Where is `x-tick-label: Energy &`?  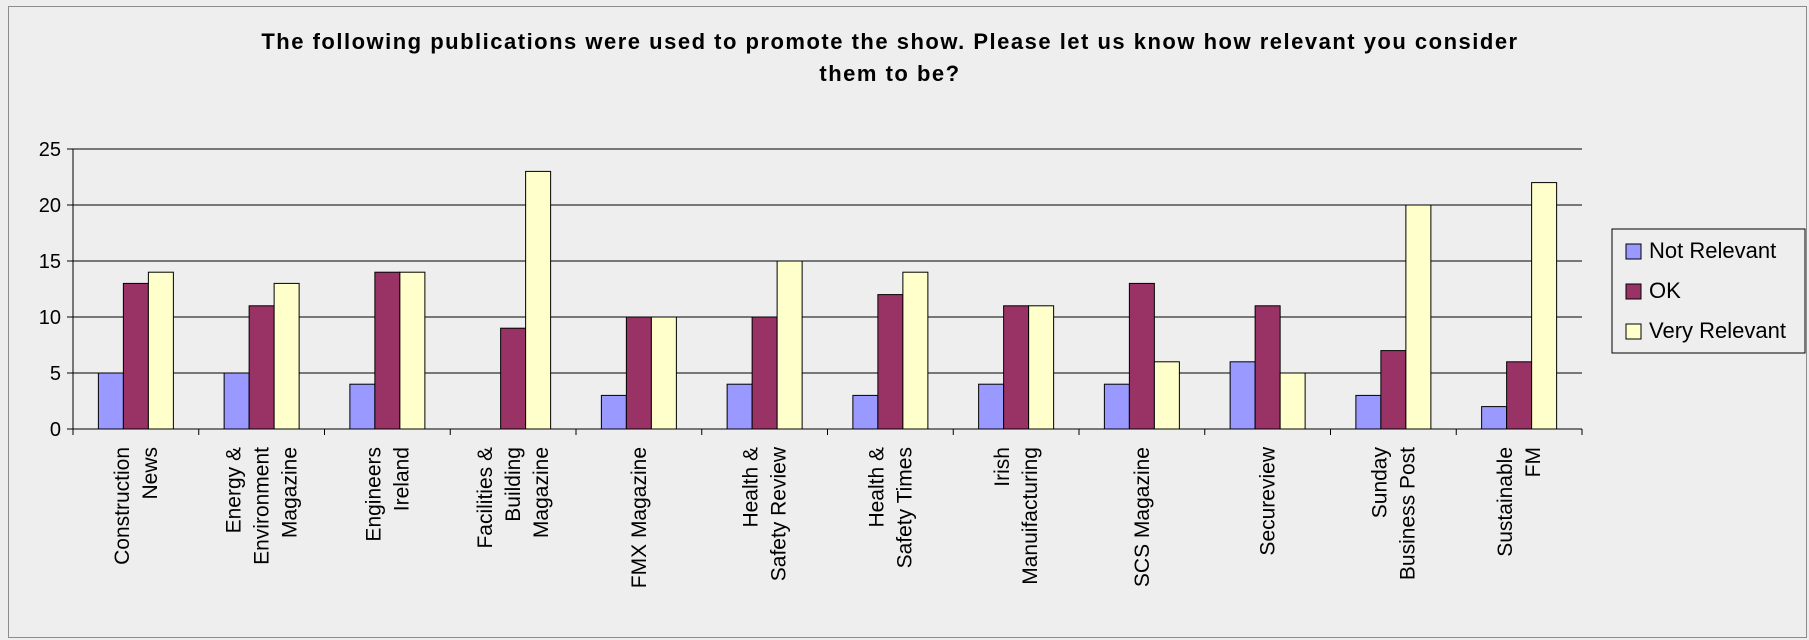
x-tick-label: Energy & is located at coordinates (234, 490).